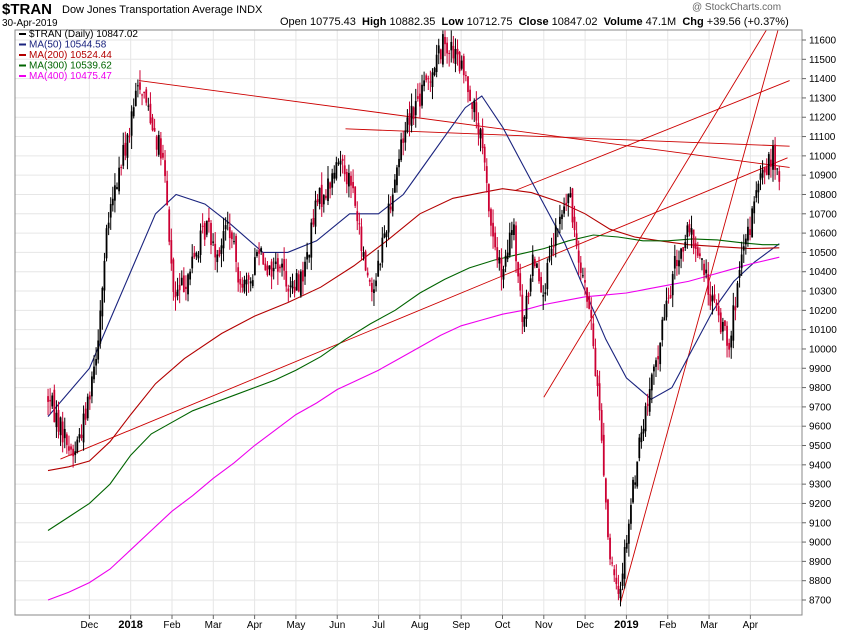  I want to click on x-tick-label: Feb, so click(172, 625).